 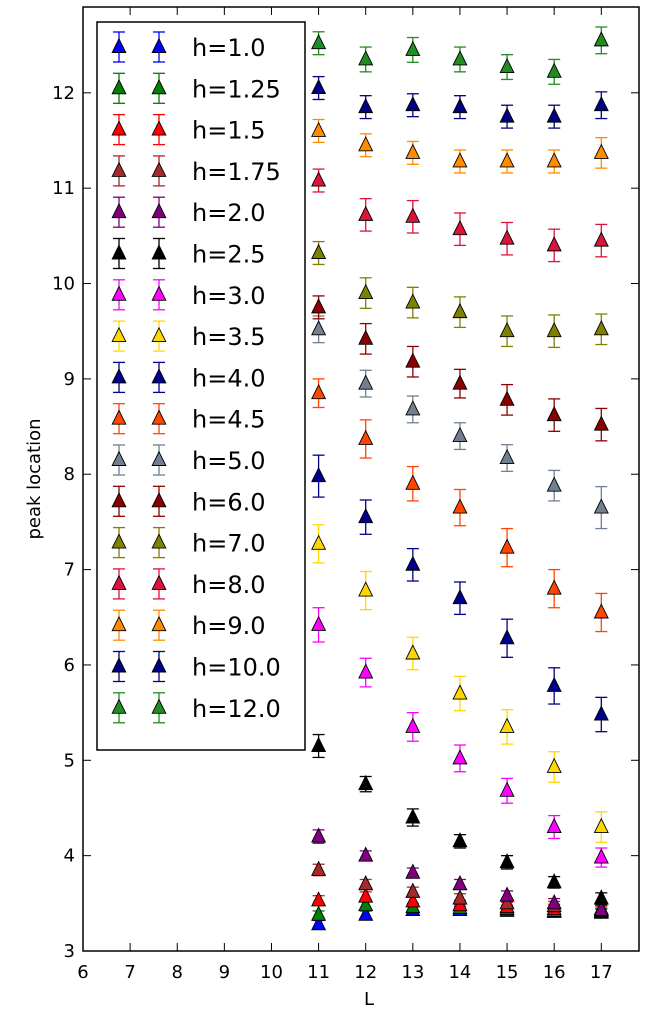 I want to click on legend-item: h=10.0, so click(x=196, y=666).